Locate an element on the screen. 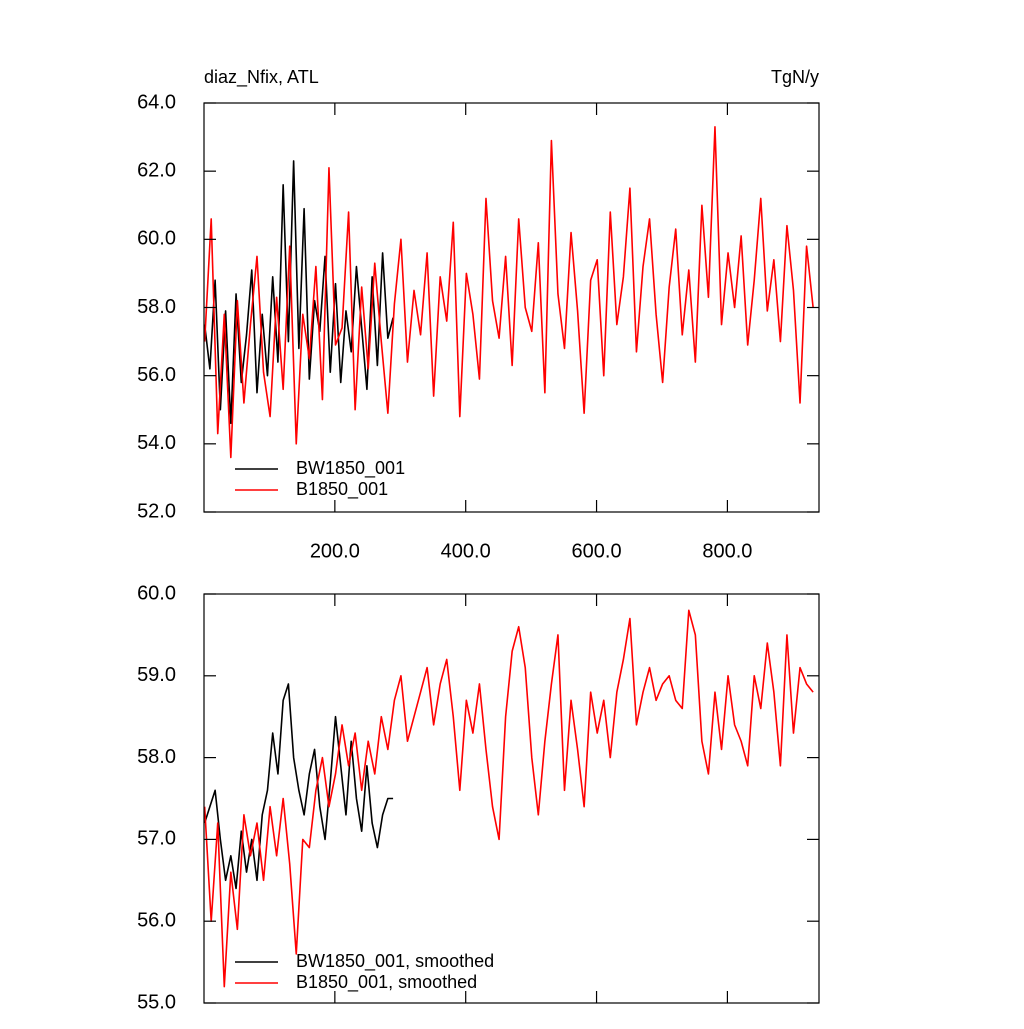 This screenshot has height=1029, width=1024. legend-label: BW1850_001 is located at coordinates (350, 468).